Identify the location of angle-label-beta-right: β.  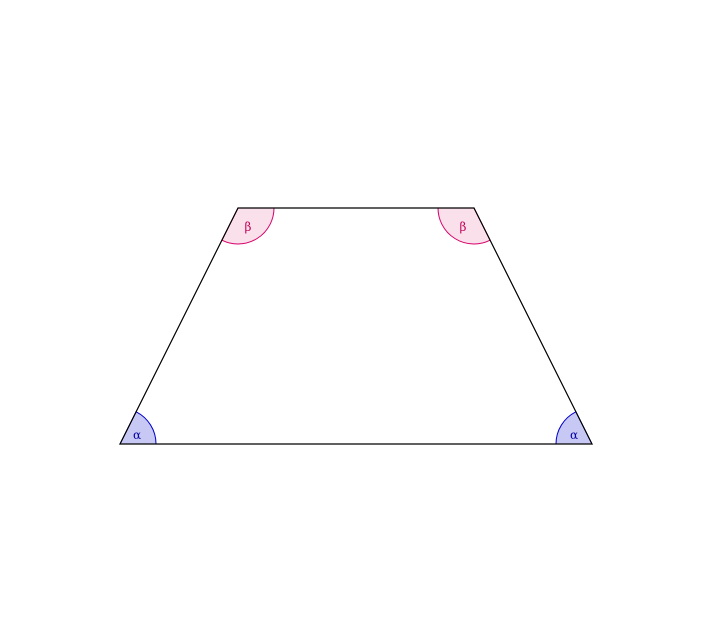
(463, 227).